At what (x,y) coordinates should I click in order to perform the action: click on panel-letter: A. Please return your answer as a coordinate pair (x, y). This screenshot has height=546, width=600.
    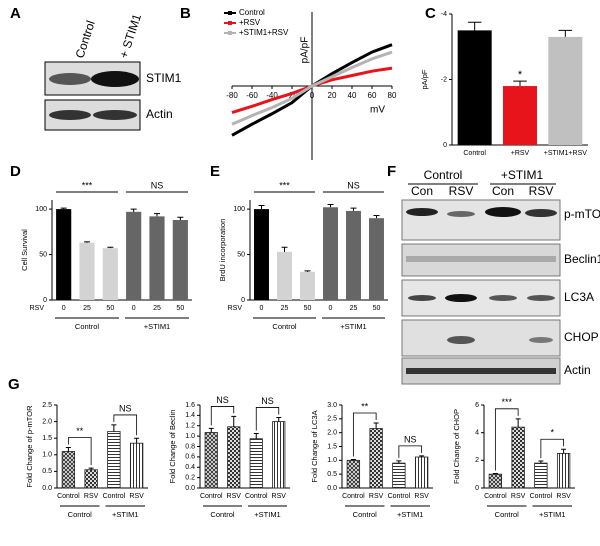
    Looking at the image, I should click on (15, 13).